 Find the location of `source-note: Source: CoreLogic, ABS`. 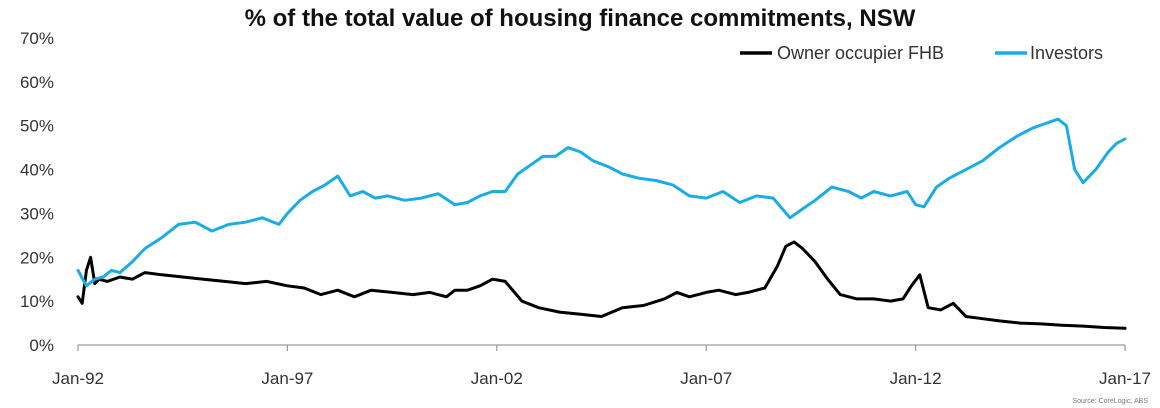

source-note: Source: CoreLogic, ABS is located at coordinates (1111, 401).